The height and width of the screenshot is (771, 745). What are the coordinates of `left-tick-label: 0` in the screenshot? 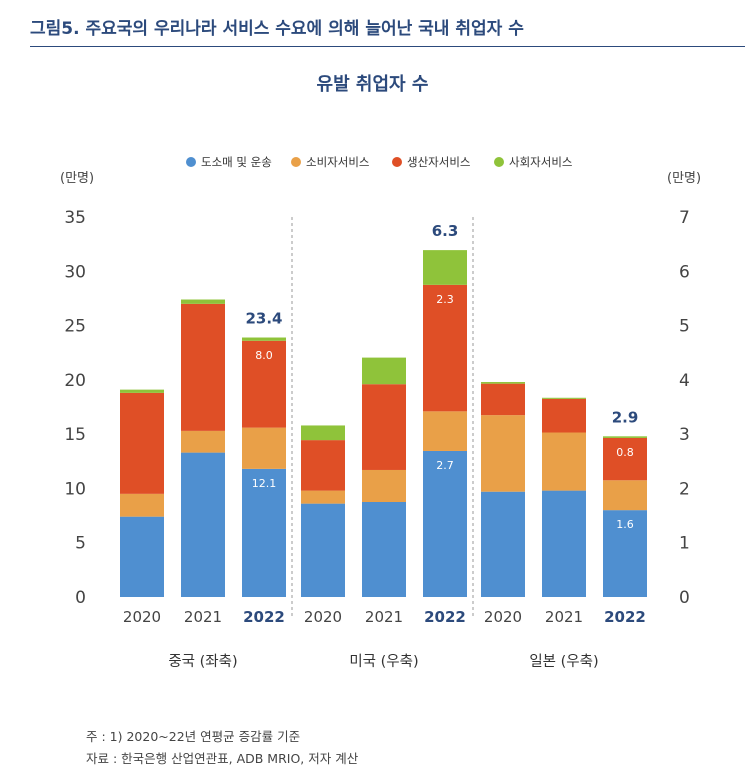 It's located at (80, 598).